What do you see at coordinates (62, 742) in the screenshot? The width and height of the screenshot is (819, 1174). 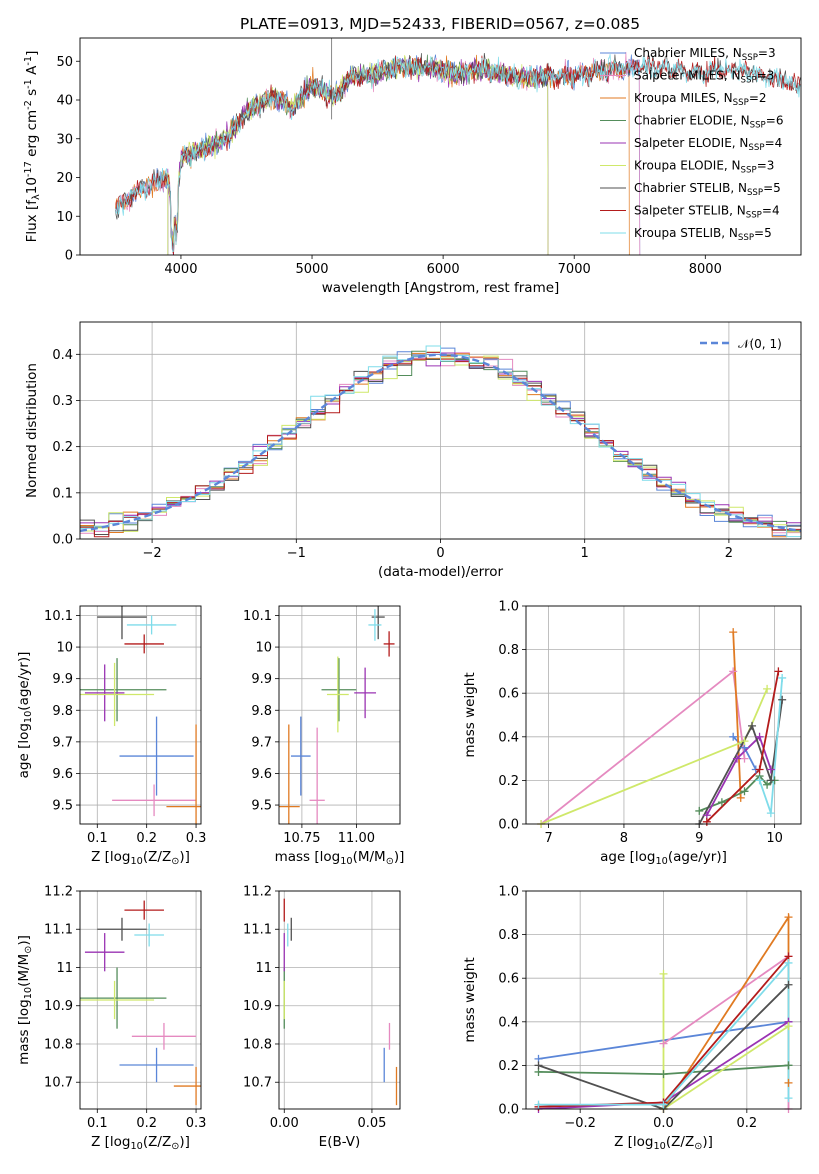 I see `y-tick-label: 9.7` at bounding box center [62, 742].